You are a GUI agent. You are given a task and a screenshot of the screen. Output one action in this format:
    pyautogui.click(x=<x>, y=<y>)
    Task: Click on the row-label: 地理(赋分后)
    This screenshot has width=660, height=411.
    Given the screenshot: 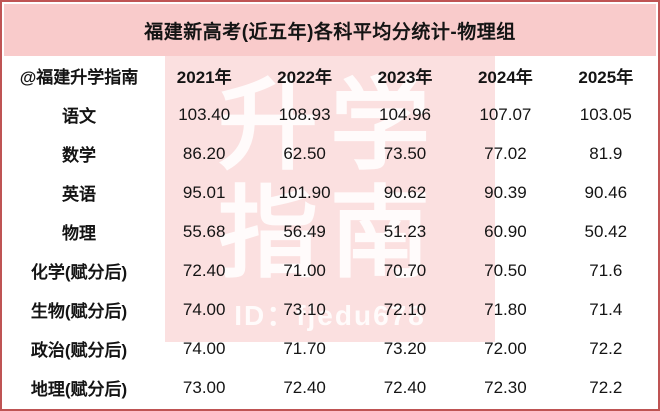 What is the action you would take?
    pyautogui.click(x=79, y=389)
    